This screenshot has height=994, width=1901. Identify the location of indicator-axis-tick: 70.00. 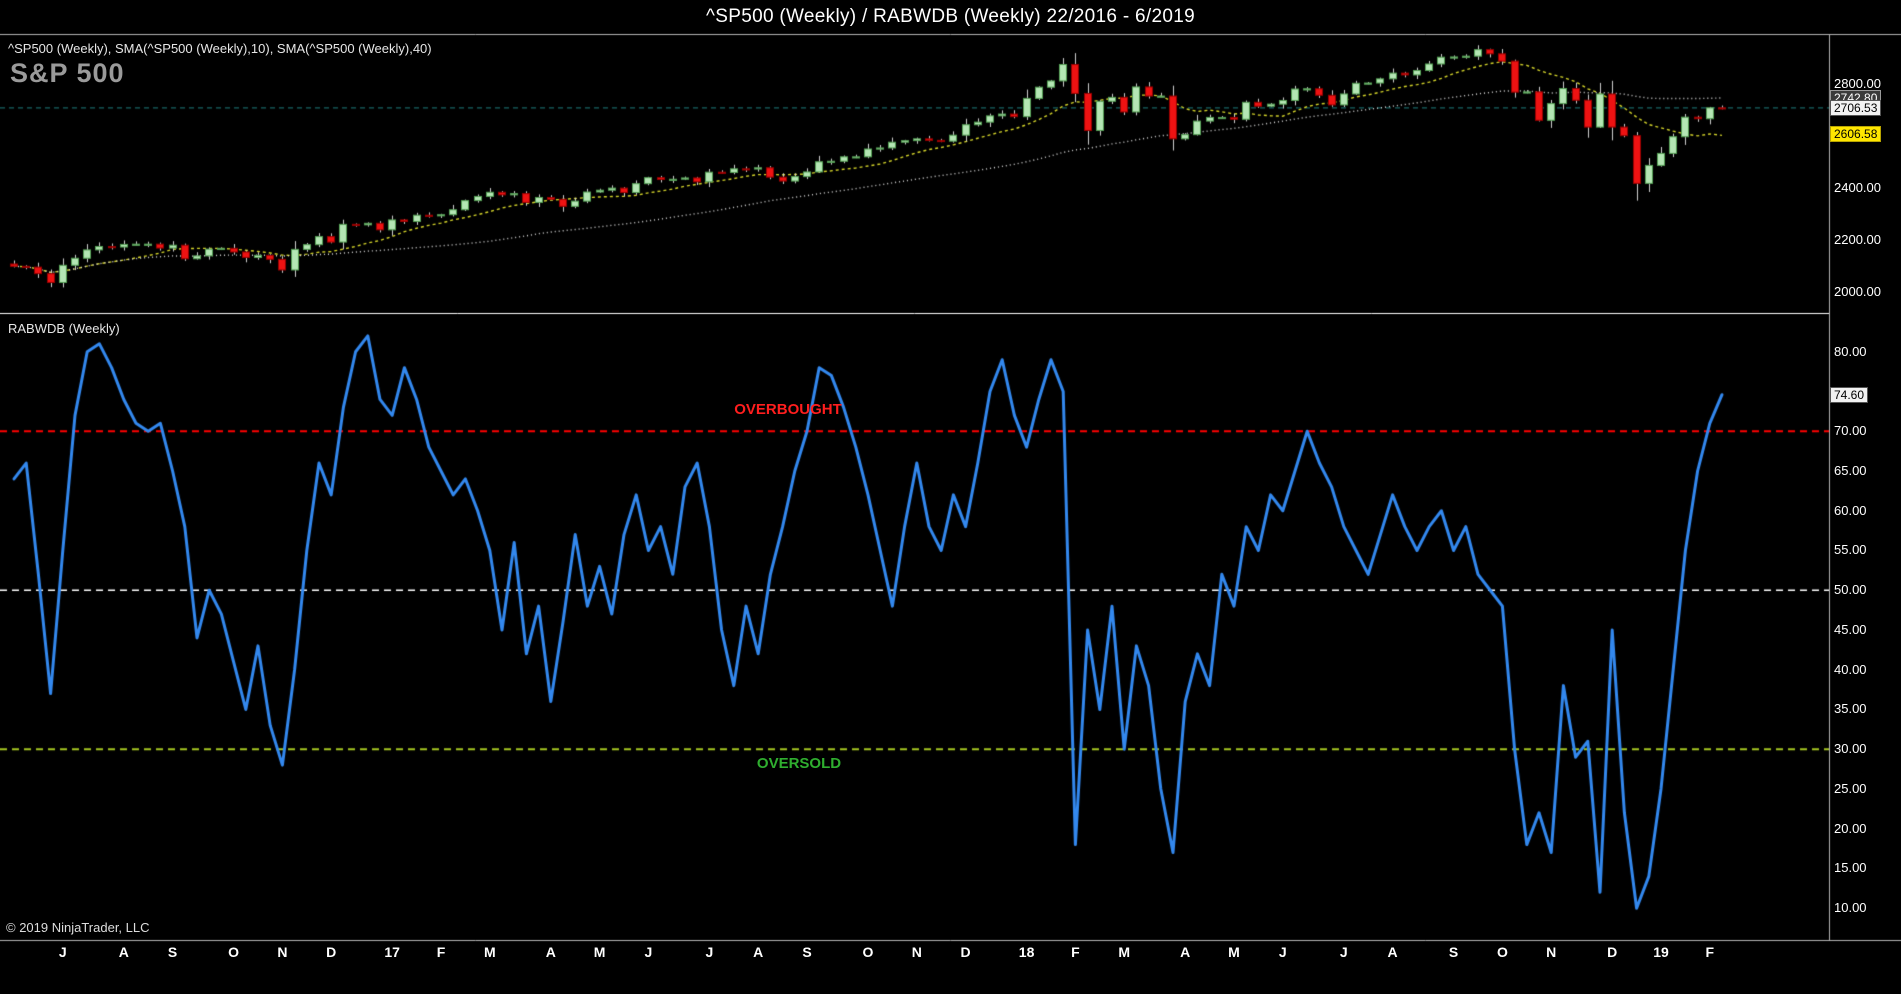
(1850, 431).